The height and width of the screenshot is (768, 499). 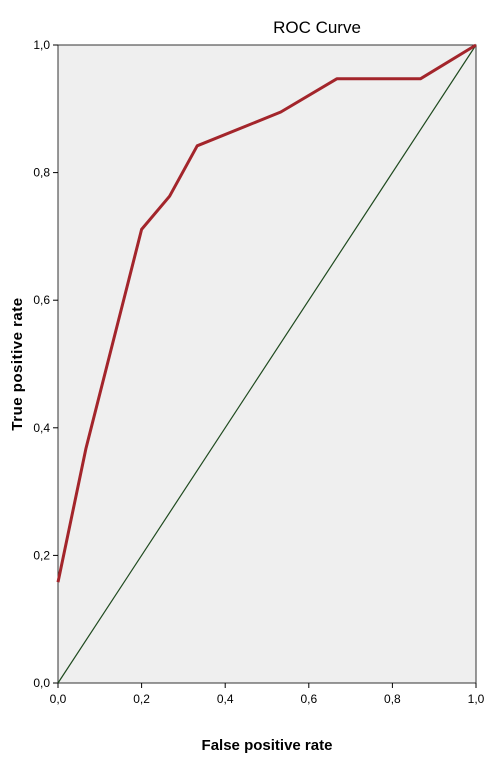 I want to click on y-axis-label: True positive rate, so click(x=17, y=363).